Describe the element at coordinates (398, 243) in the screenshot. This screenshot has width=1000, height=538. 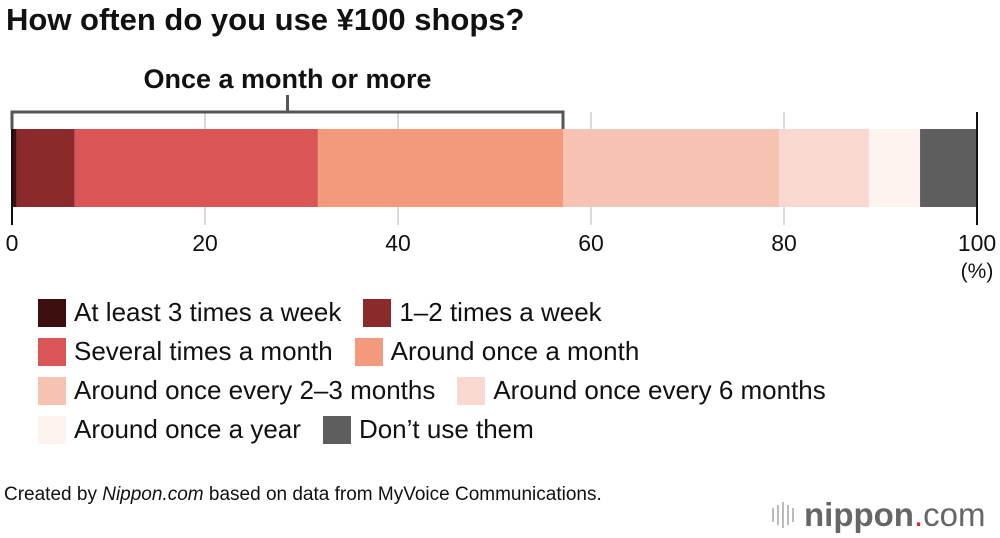
I see `tick-label: 40` at that location.